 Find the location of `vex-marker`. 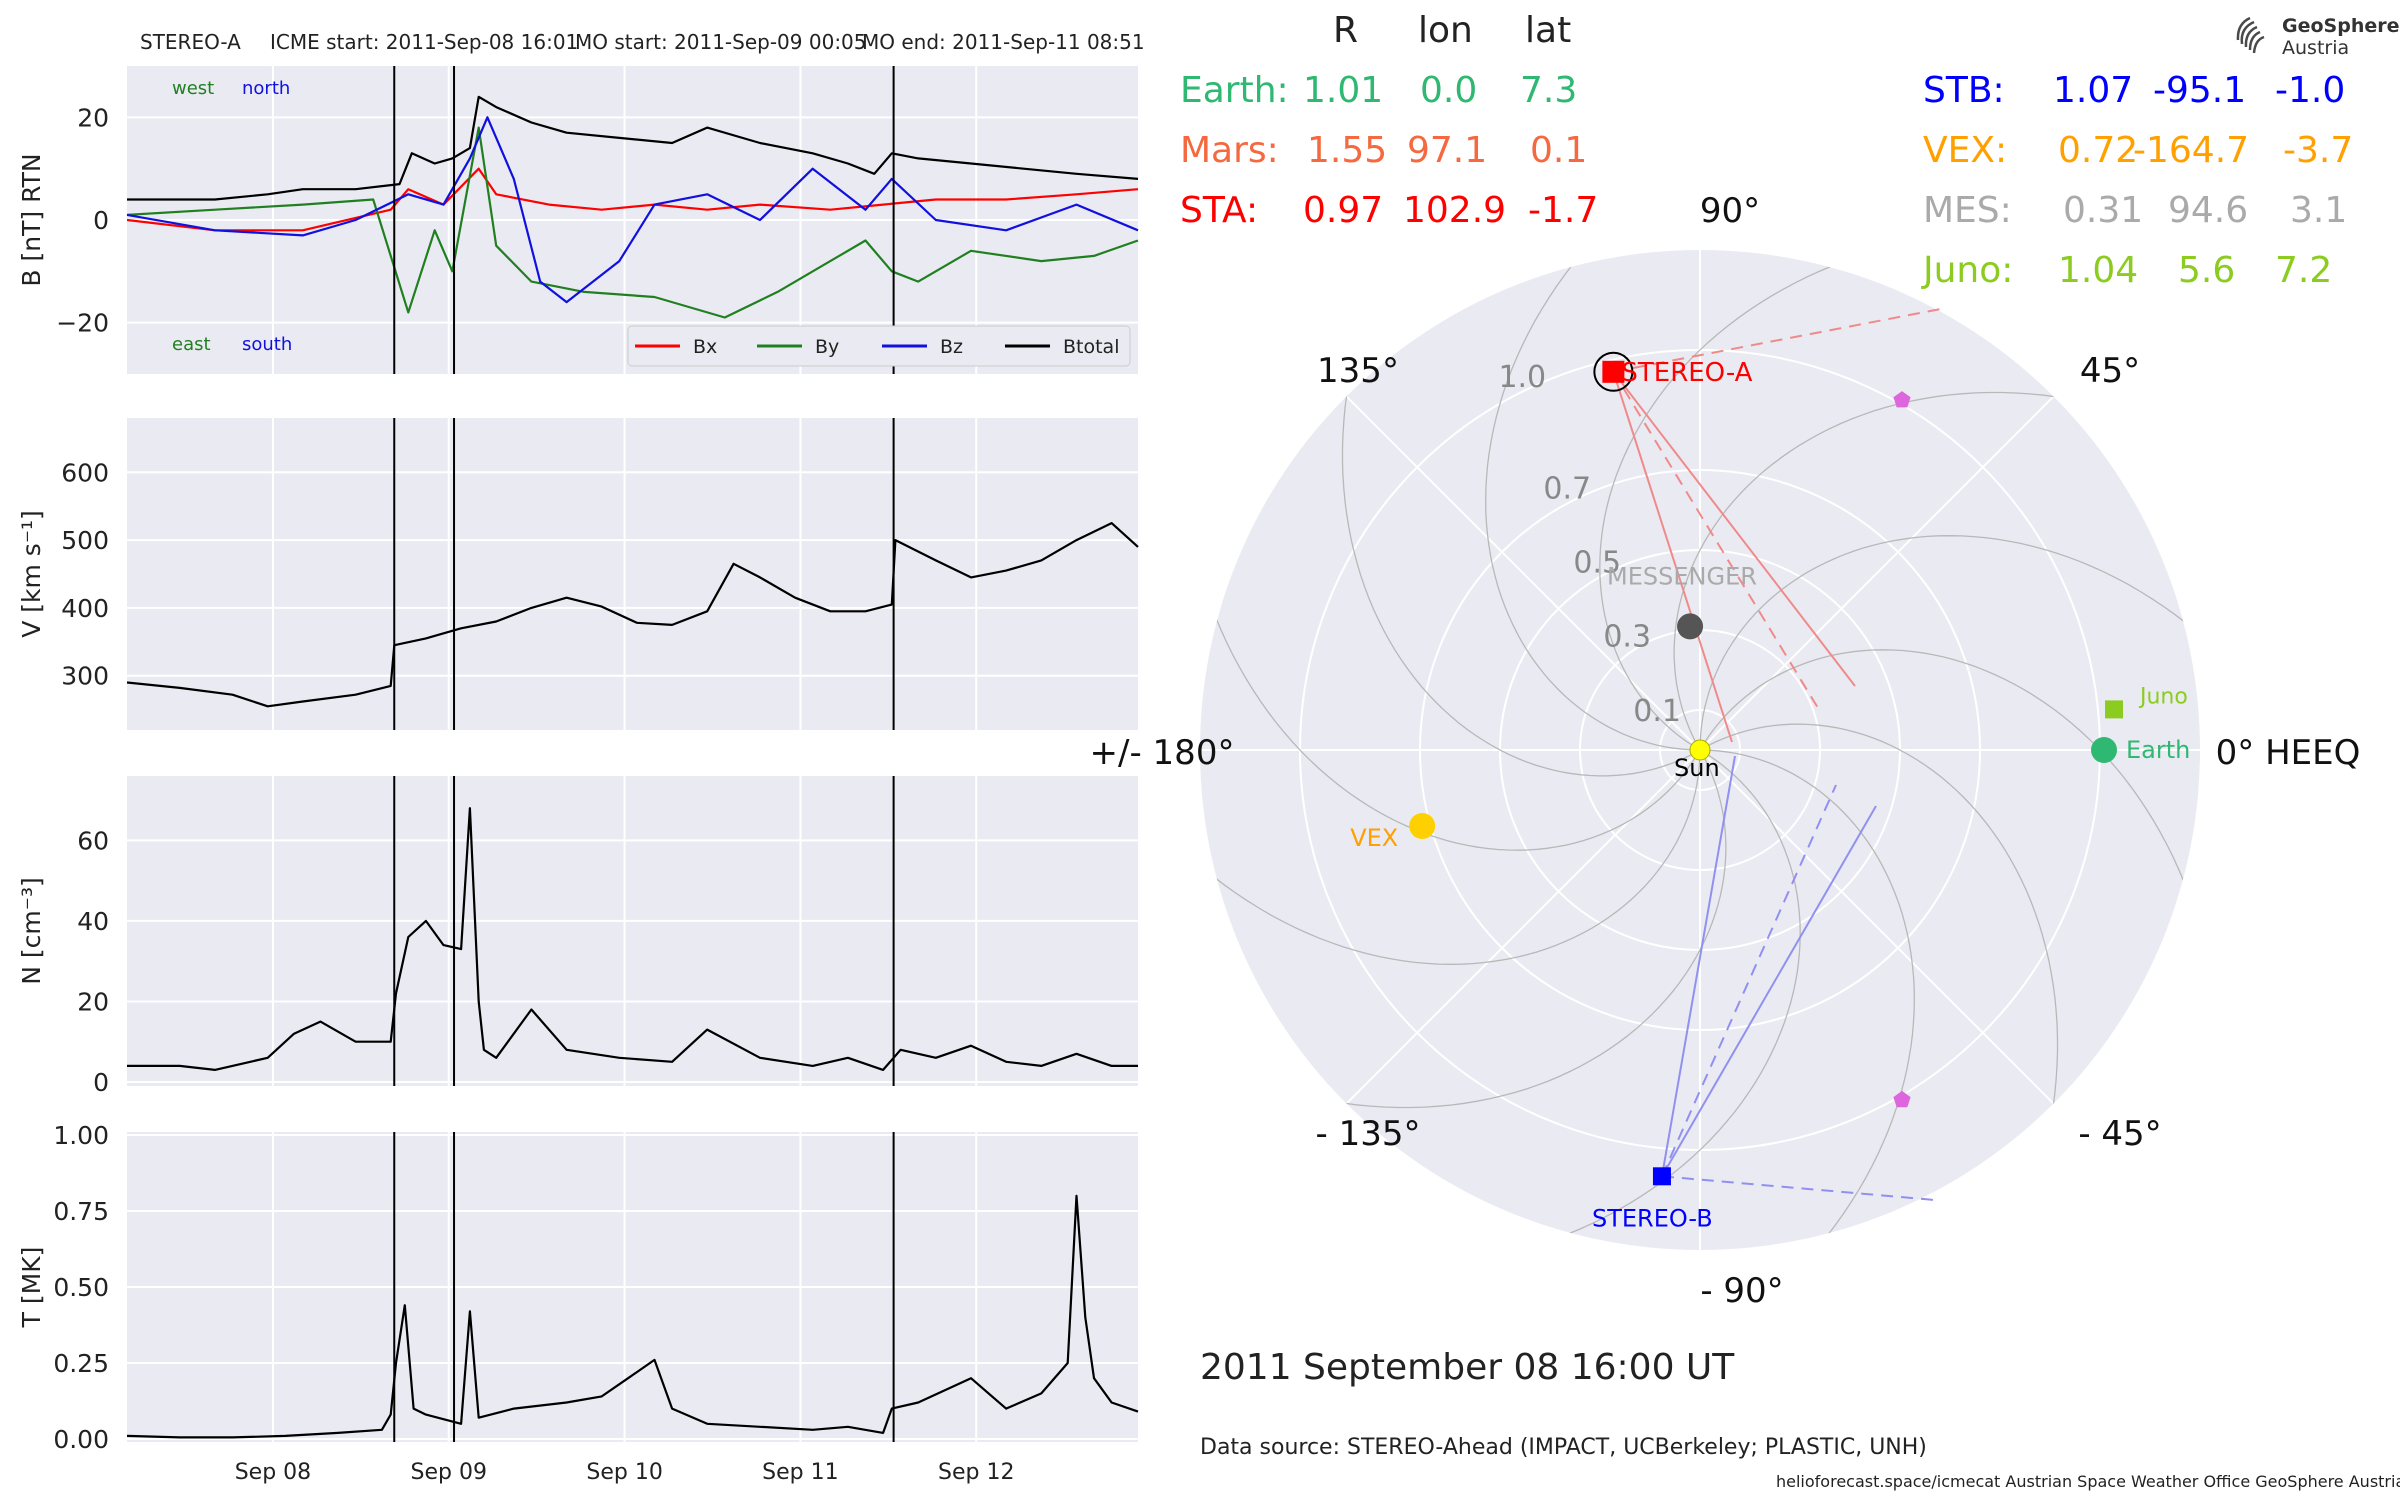

vex-marker is located at coordinates (1422, 825).